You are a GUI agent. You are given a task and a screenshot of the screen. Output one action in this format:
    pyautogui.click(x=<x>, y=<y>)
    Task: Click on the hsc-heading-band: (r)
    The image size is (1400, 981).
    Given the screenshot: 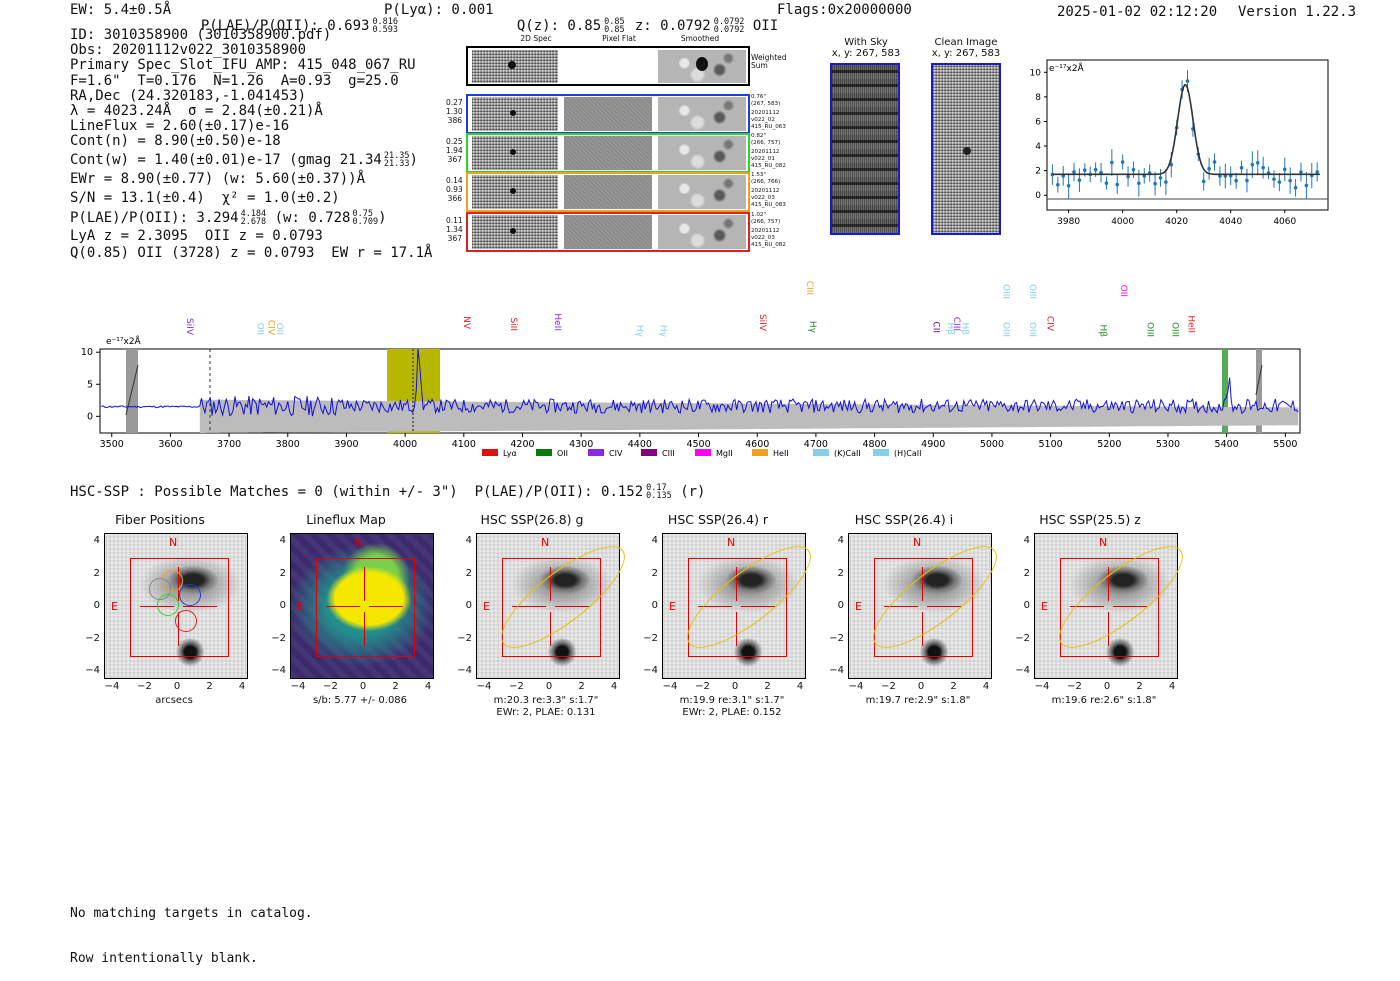 What is the action you would take?
    pyautogui.click(x=693, y=492)
    